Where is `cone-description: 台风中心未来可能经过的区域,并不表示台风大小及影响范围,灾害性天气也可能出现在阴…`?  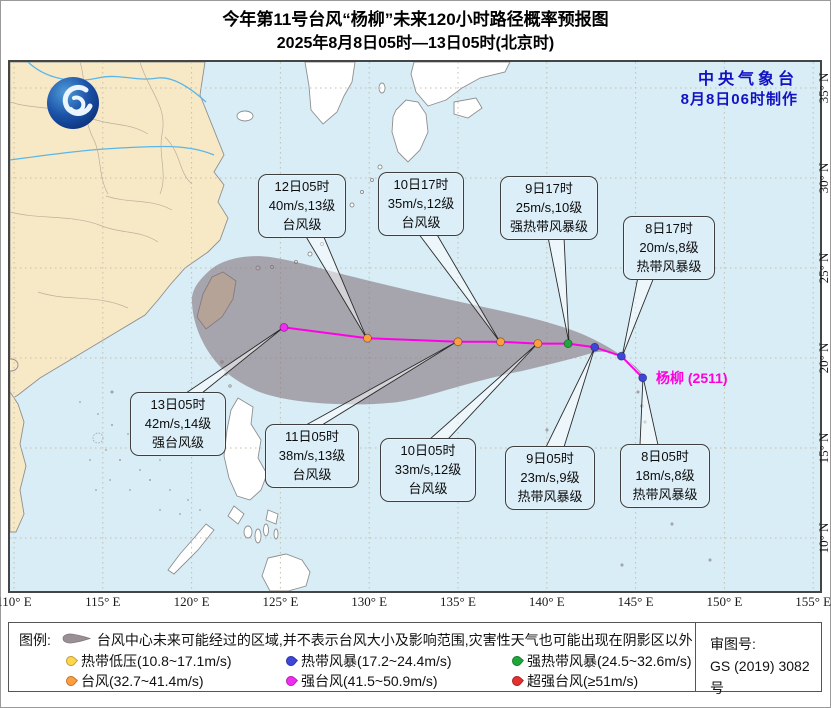 cone-description: 台风中心未来可能经过的区域,并不表示台风大小及影响范围,灾害性天气也可能出现在阴… is located at coordinates (394, 640).